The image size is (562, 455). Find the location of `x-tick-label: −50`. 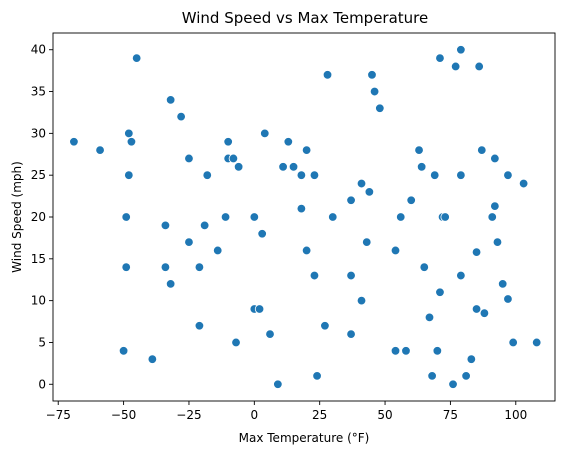

x-tick-label: −50 is located at coordinates (123, 415).